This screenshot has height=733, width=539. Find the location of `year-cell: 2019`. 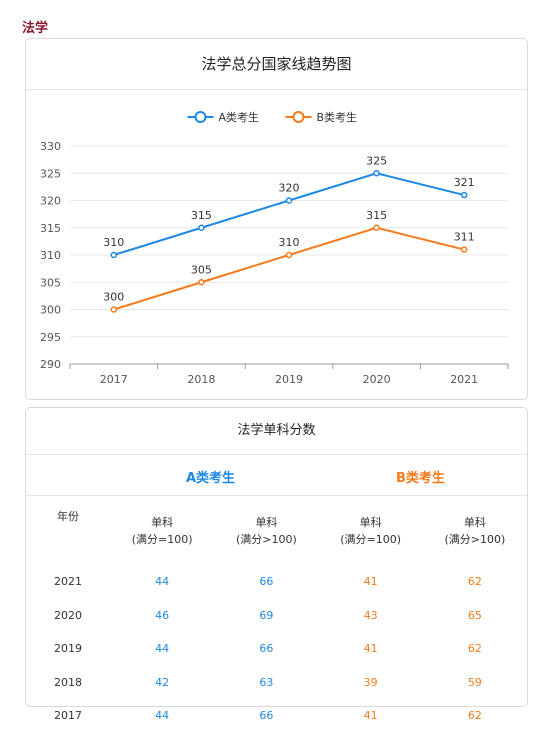

year-cell: 2019 is located at coordinates (68, 649).